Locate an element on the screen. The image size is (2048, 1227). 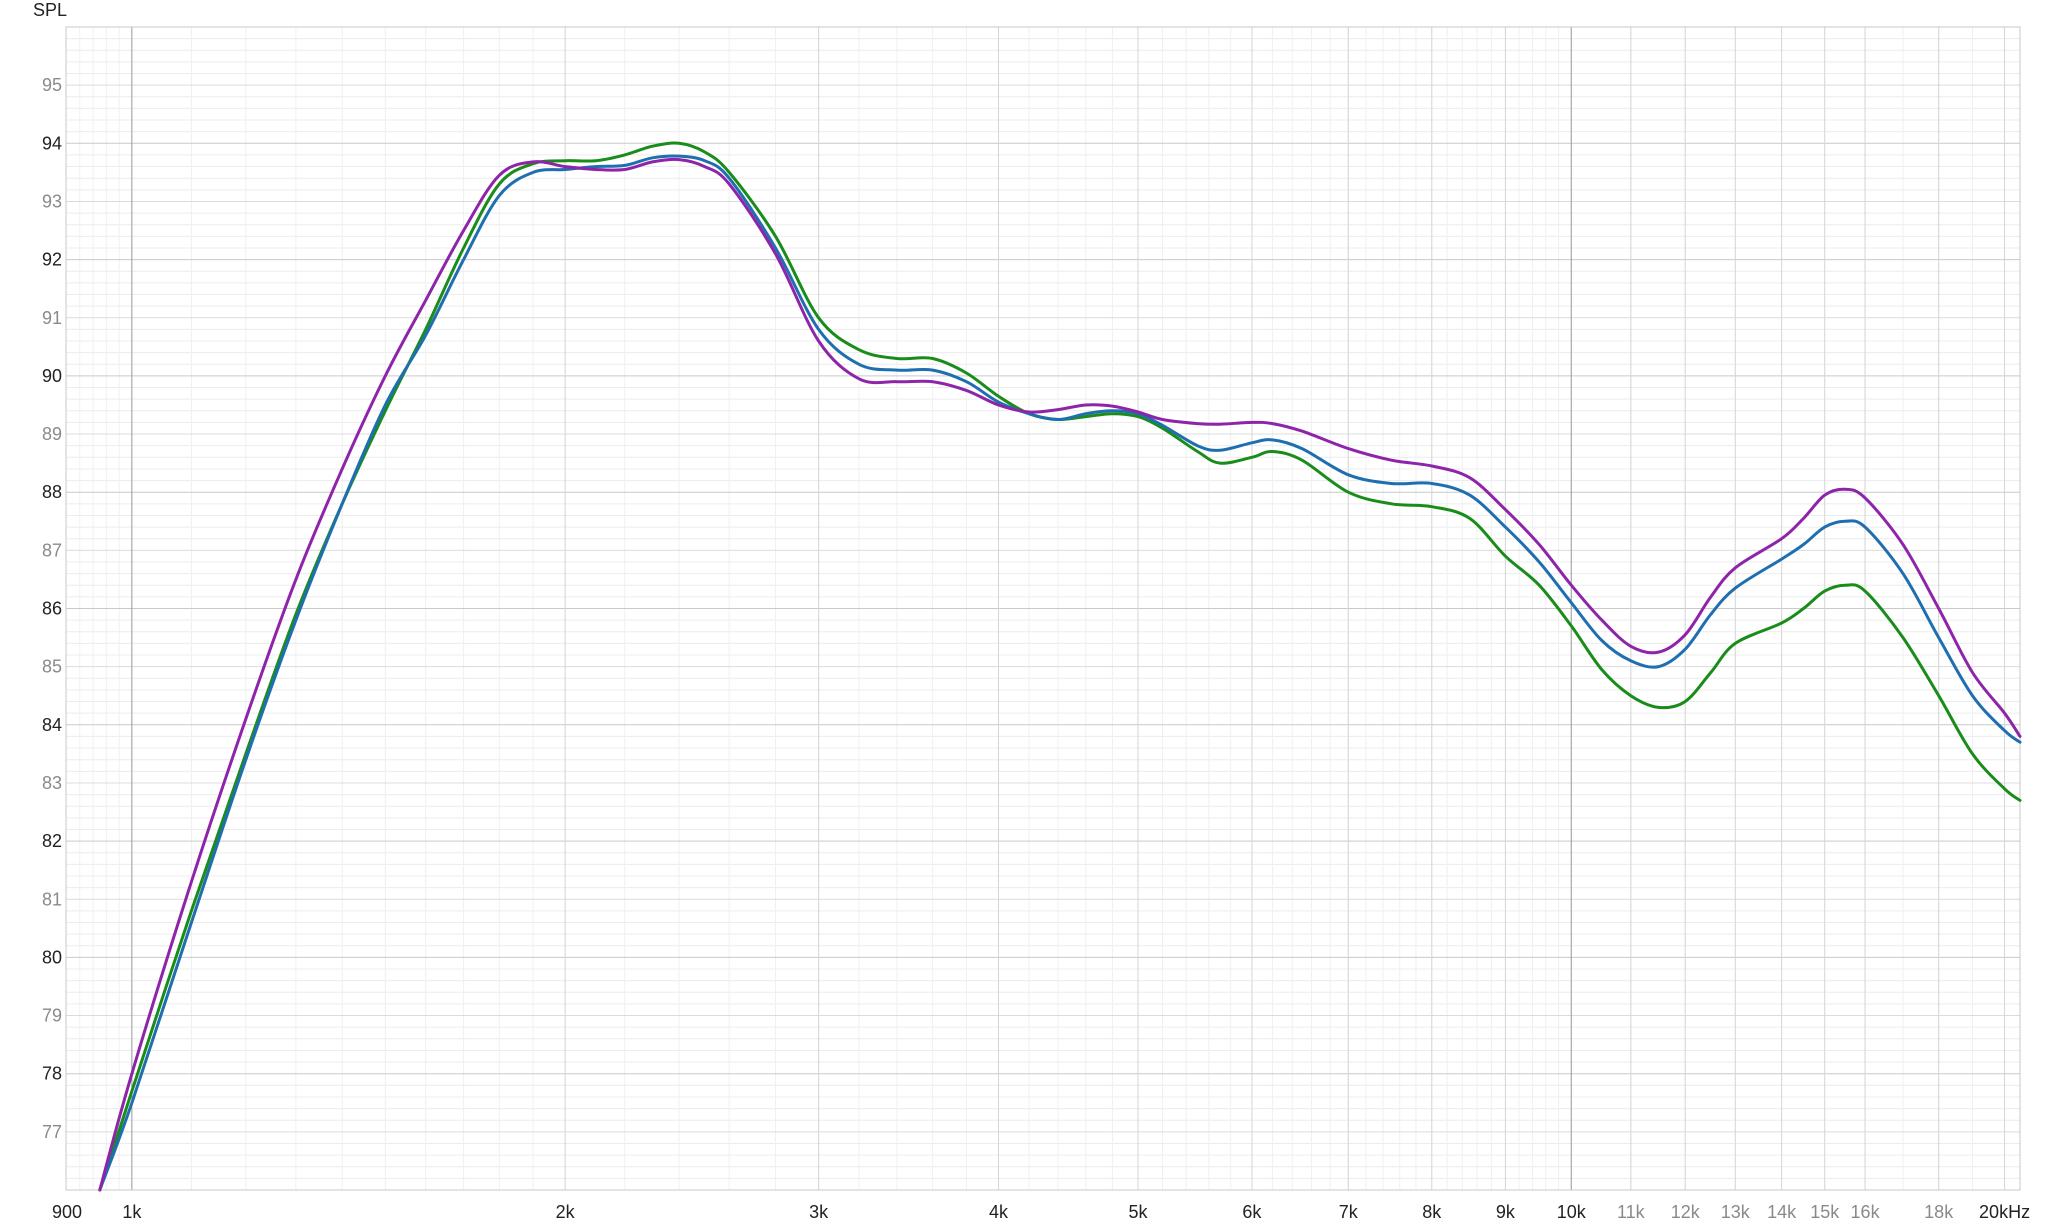
y-tick-label: 80 is located at coordinates (52, 957).